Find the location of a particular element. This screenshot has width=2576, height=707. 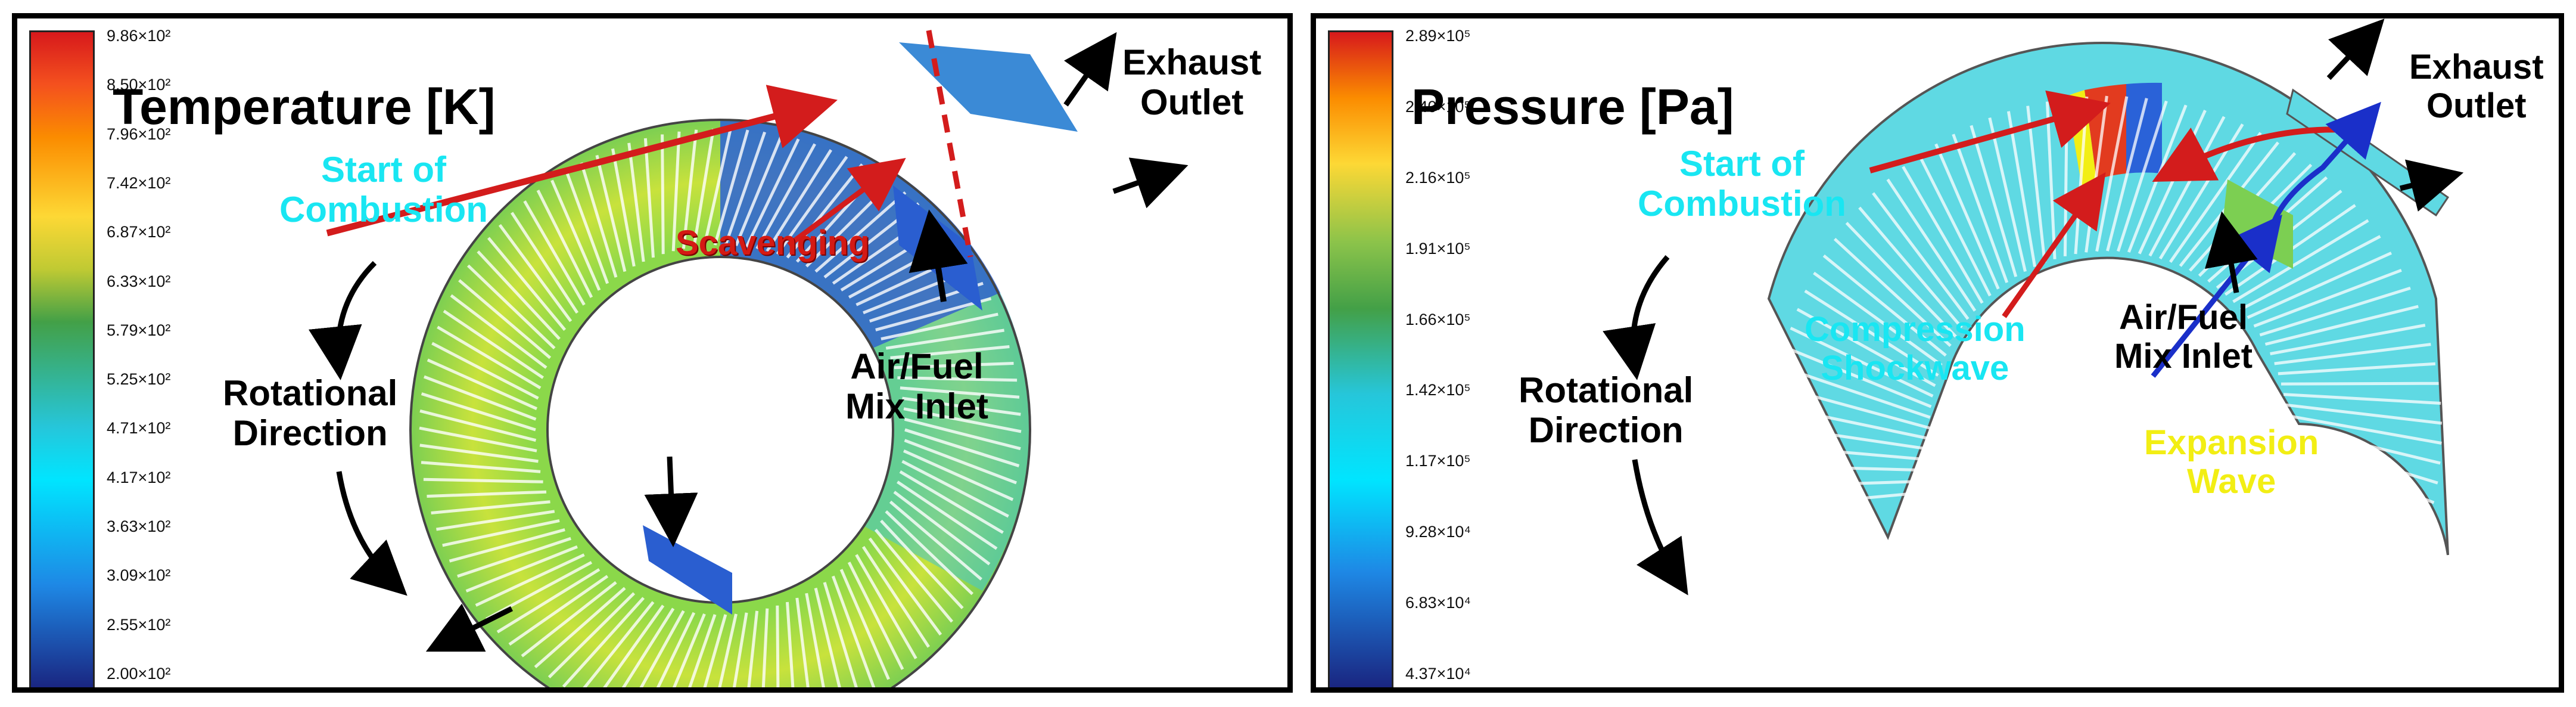

lower-plate is located at coordinates (687, 570).